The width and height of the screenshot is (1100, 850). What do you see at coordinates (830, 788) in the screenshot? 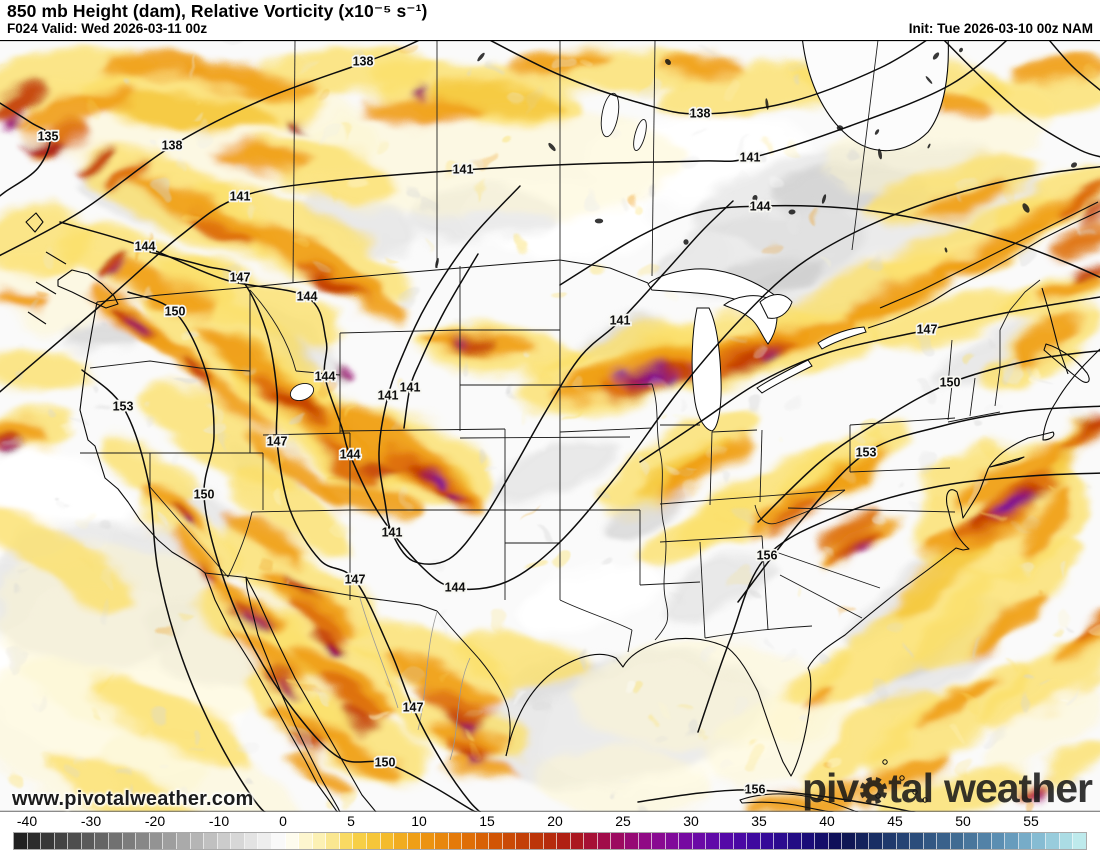
I see `logo-text-piv: piv` at bounding box center [830, 788].